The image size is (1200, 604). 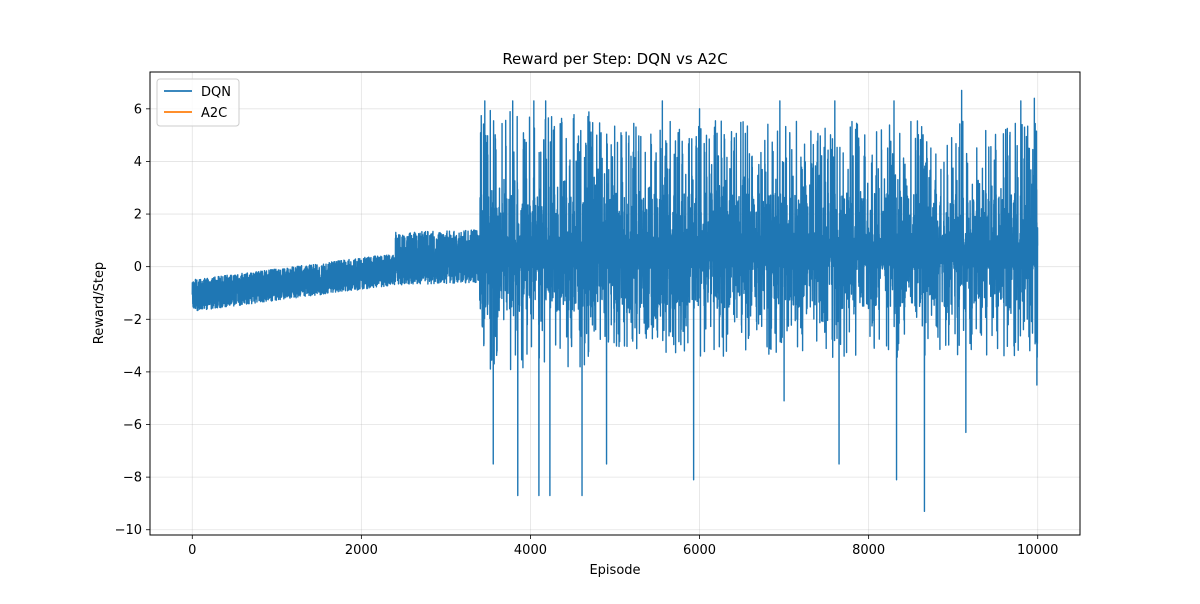 What do you see at coordinates (132, 478) in the screenshot?
I see `y-tick-label: −8` at bounding box center [132, 478].